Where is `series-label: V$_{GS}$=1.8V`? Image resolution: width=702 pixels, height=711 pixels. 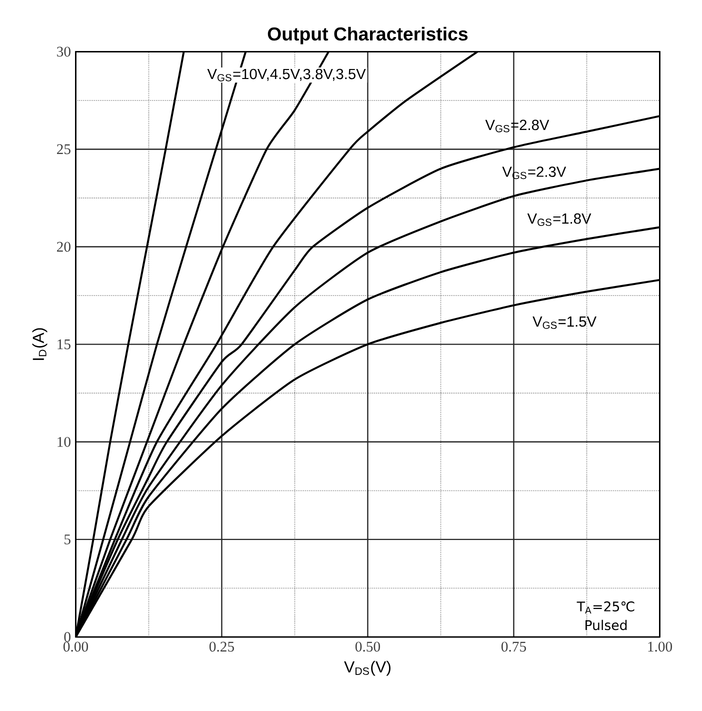 series-label: V$_{GS}$=1.8V is located at coordinates (559, 219).